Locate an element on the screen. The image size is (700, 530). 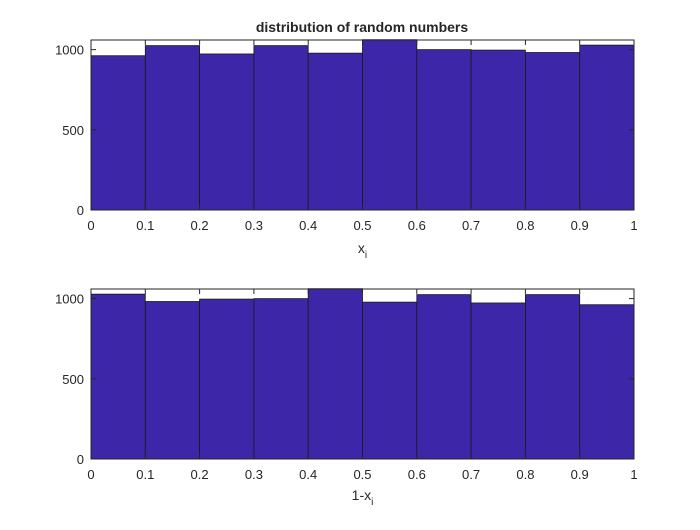
x-axis-label: xi is located at coordinates (362, 250).